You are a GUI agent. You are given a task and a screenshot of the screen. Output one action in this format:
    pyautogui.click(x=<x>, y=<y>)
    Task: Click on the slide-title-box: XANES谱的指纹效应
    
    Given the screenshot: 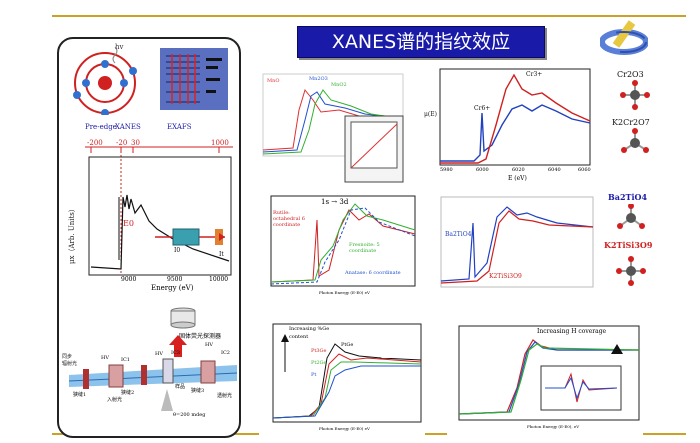 What is the action you would take?
    pyautogui.click(x=421, y=42)
    